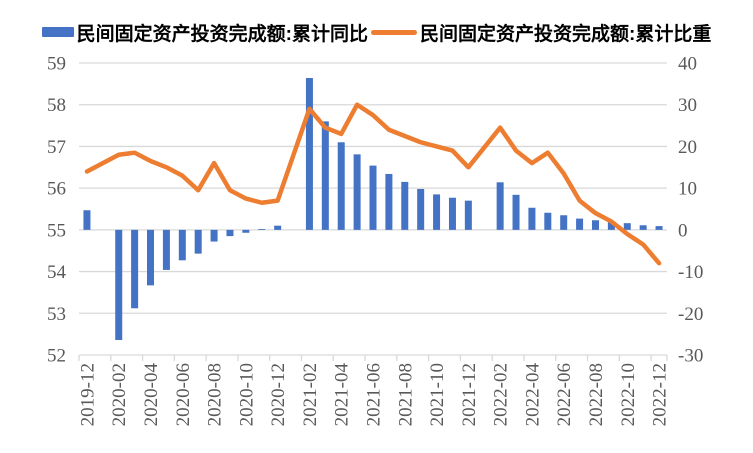 This screenshot has width=753, height=453. Describe the element at coordinates (56, 147) in the screenshot. I see `left-axis-tick-label: 57` at that location.